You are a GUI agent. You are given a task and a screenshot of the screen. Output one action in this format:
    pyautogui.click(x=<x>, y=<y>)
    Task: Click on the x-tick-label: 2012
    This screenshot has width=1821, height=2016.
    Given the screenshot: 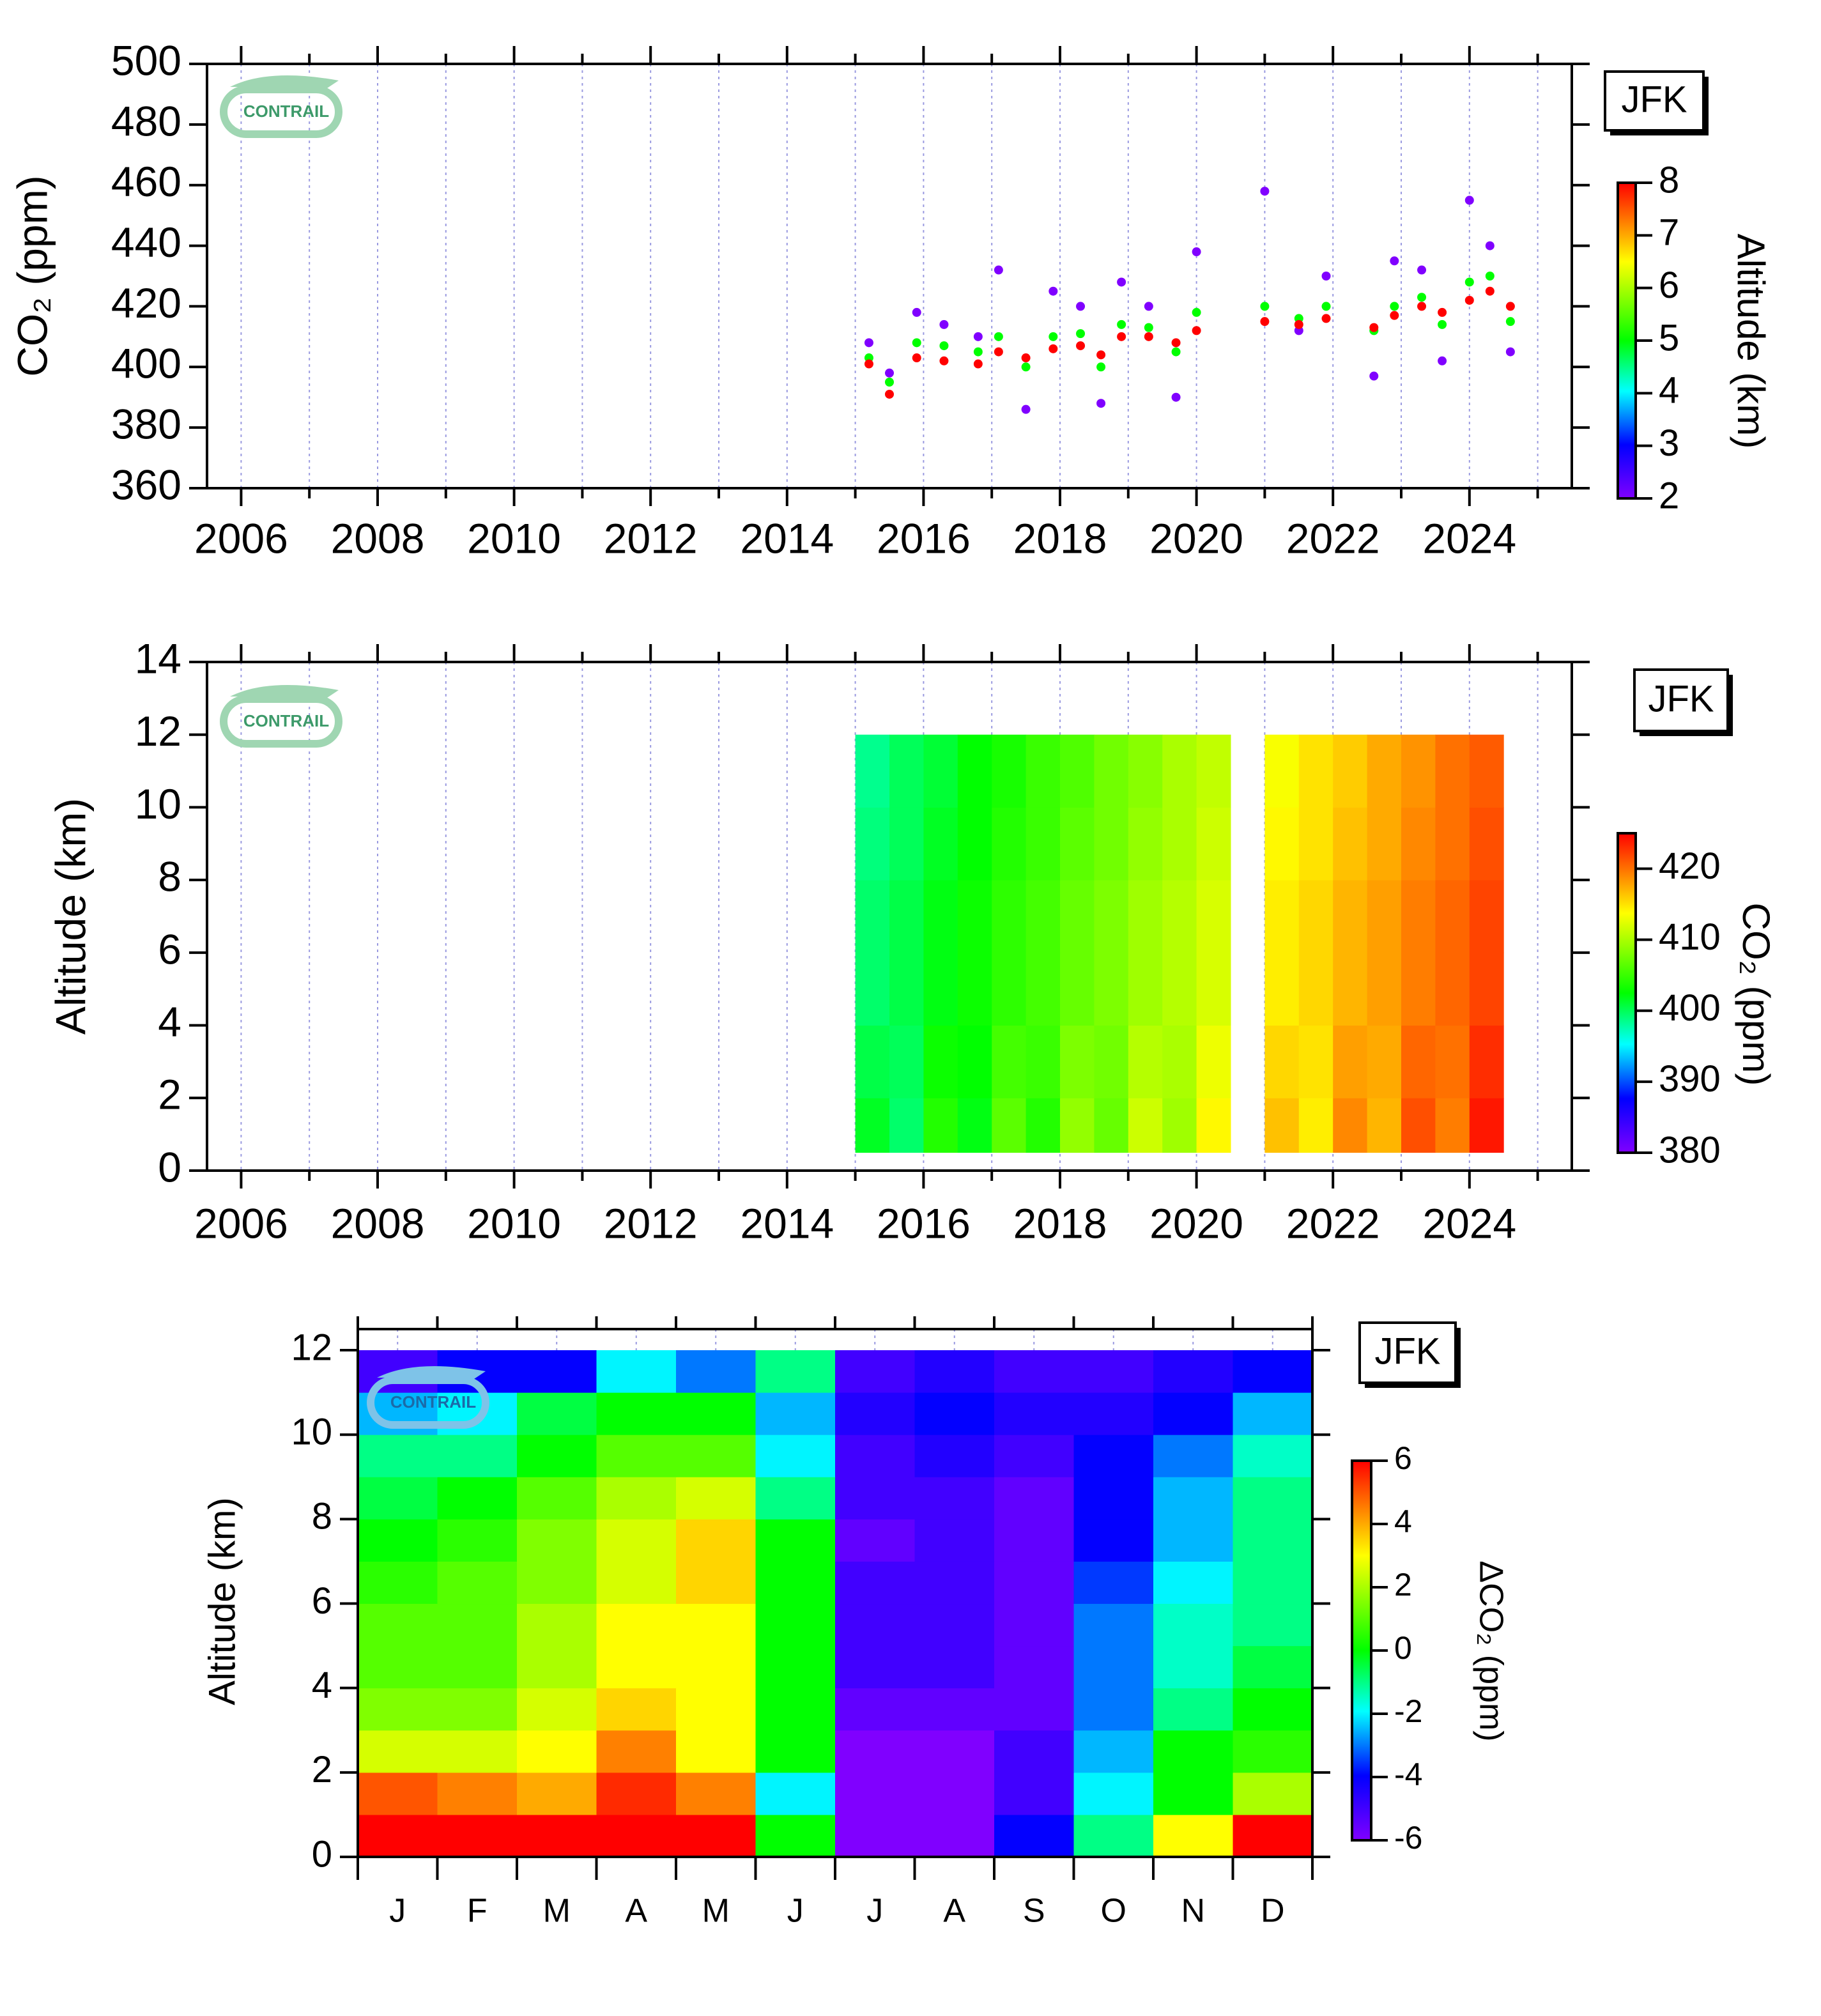 What is the action you would take?
    pyautogui.click(x=651, y=1223)
    